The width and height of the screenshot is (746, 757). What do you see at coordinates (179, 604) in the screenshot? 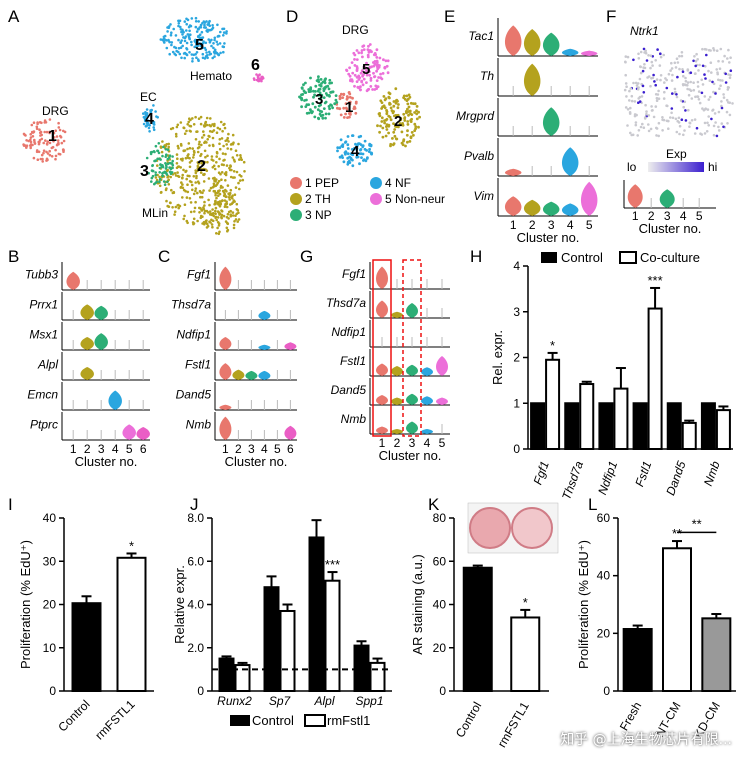
I see `y-axis-label: Relative expr.` at bounding box center [179, 604].